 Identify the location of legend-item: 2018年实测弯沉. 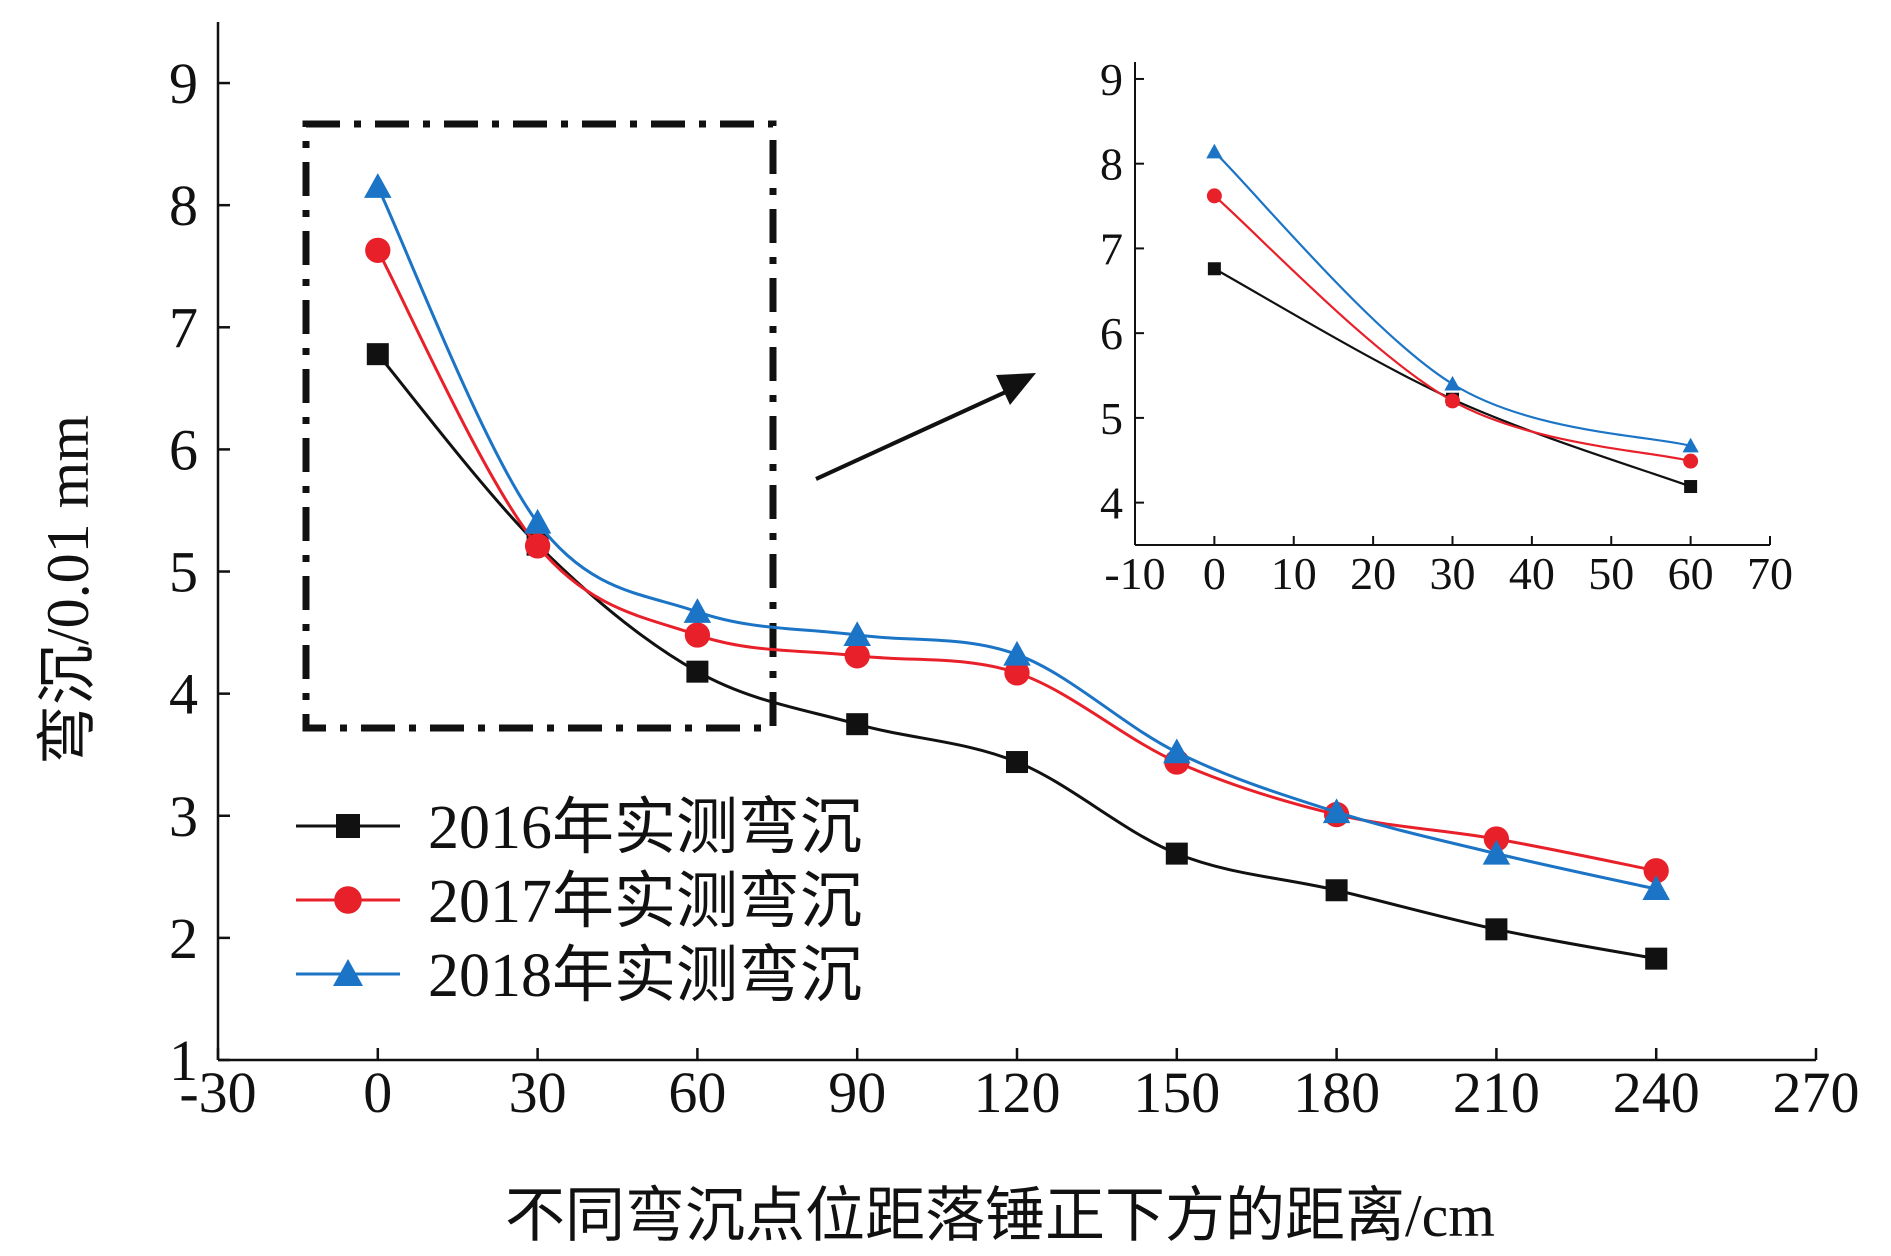
(579, 976).